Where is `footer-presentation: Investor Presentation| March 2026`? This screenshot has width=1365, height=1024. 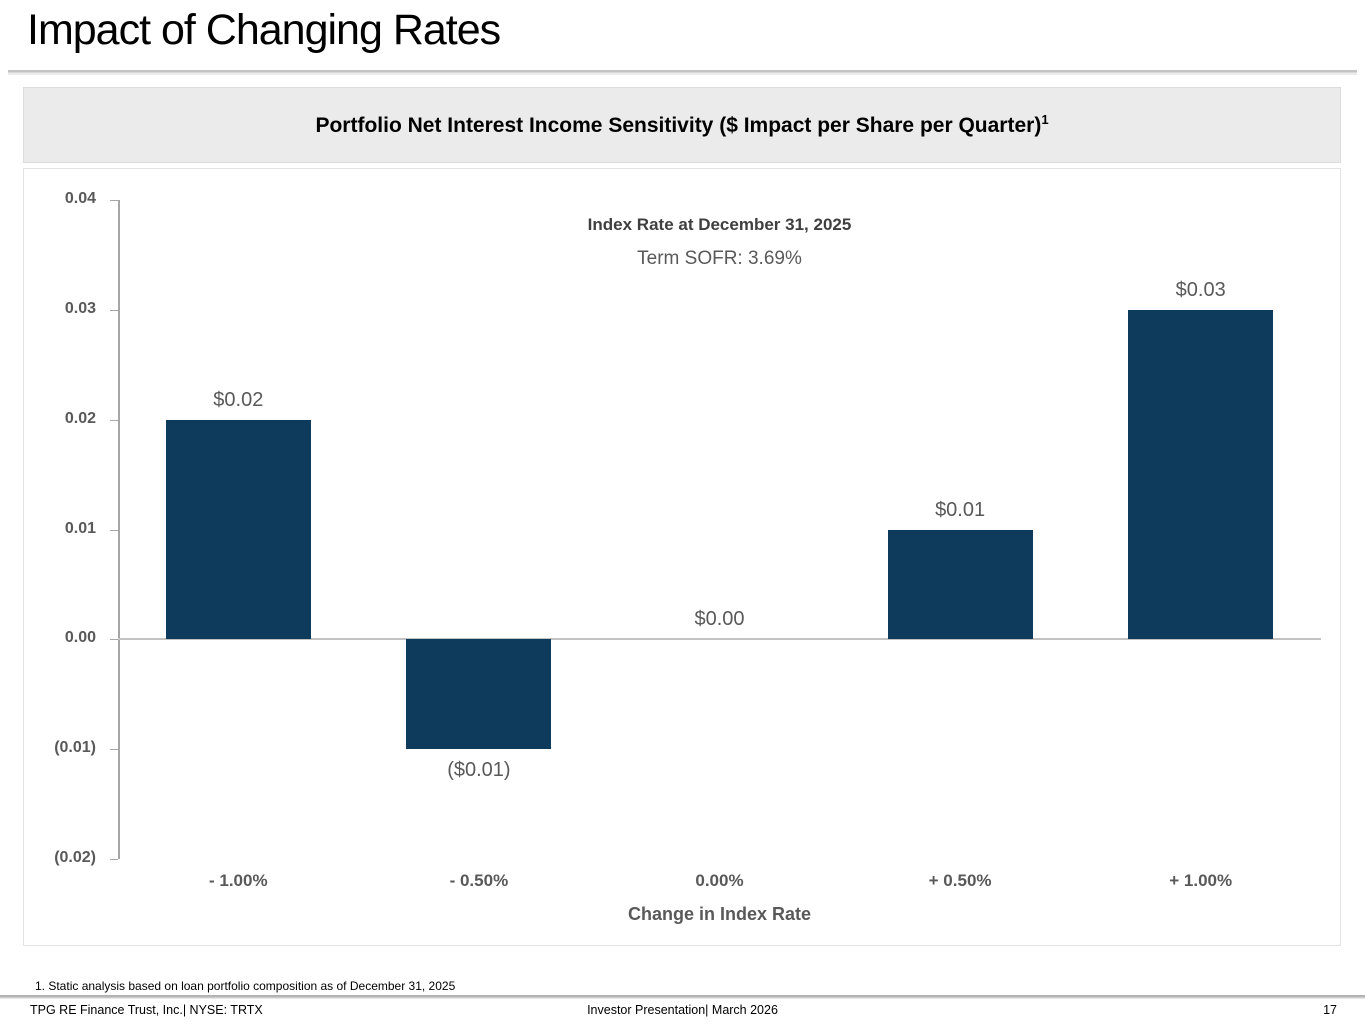
footer-presentation: Investor Presentation| March 2026 is located at coordinates (682, 1010).